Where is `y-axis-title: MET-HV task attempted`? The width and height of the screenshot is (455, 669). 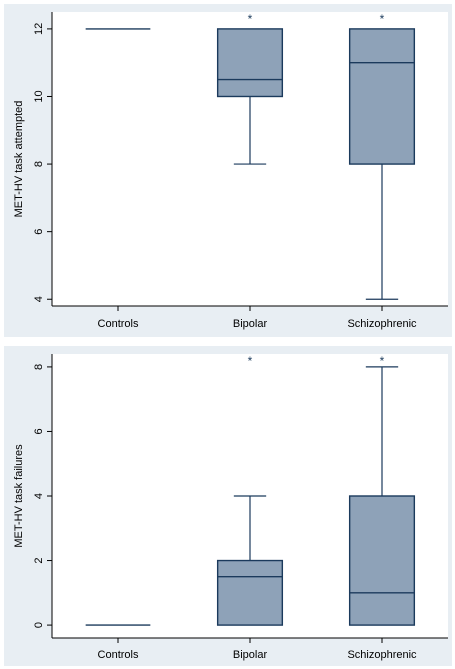
y-axis-title: MET-HV task attempted is located at coordinates (19, 159).